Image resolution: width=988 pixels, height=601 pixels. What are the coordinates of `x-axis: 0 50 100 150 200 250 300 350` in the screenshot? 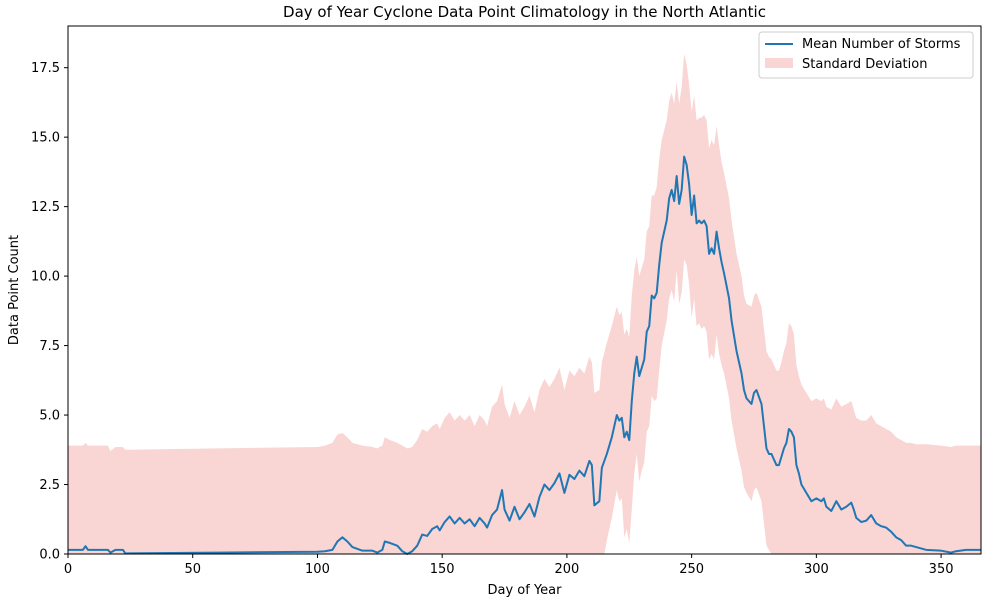 It's located at (509, 565).